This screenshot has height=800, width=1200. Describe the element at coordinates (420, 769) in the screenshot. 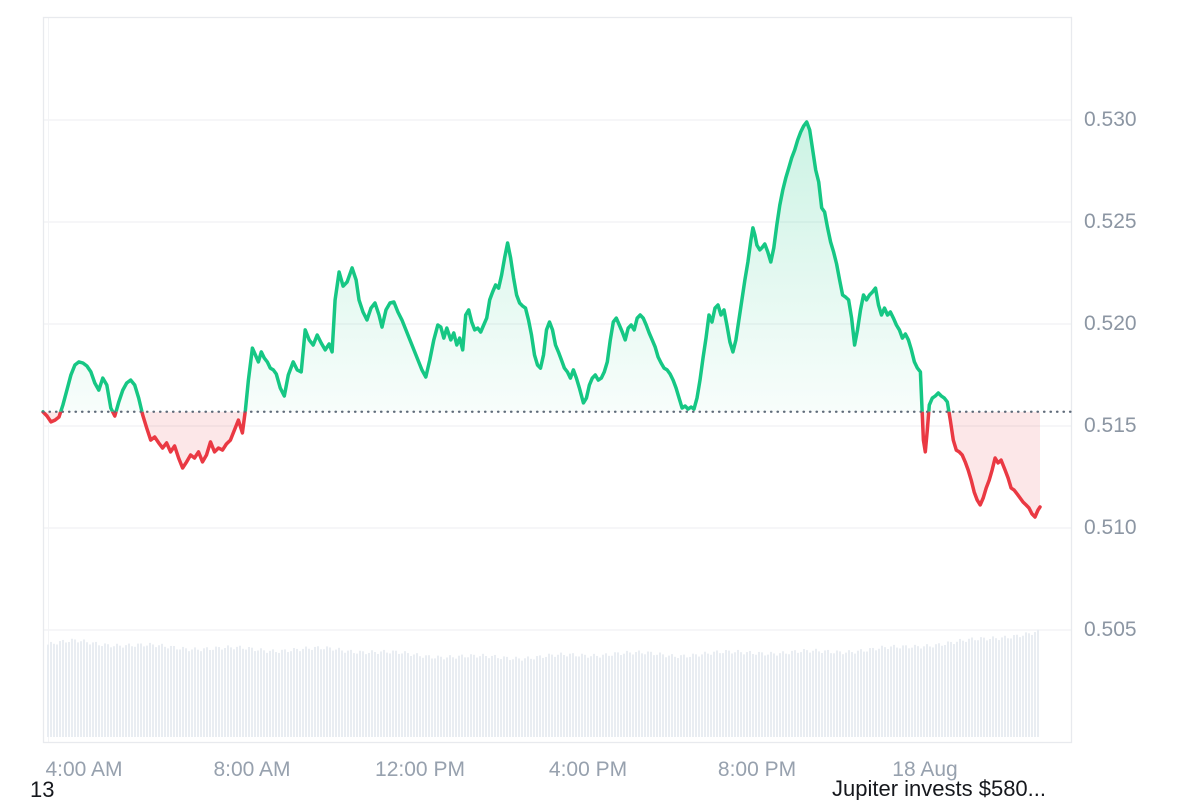

I see `x-axis-tick-label: 12:00 PM` at that location.